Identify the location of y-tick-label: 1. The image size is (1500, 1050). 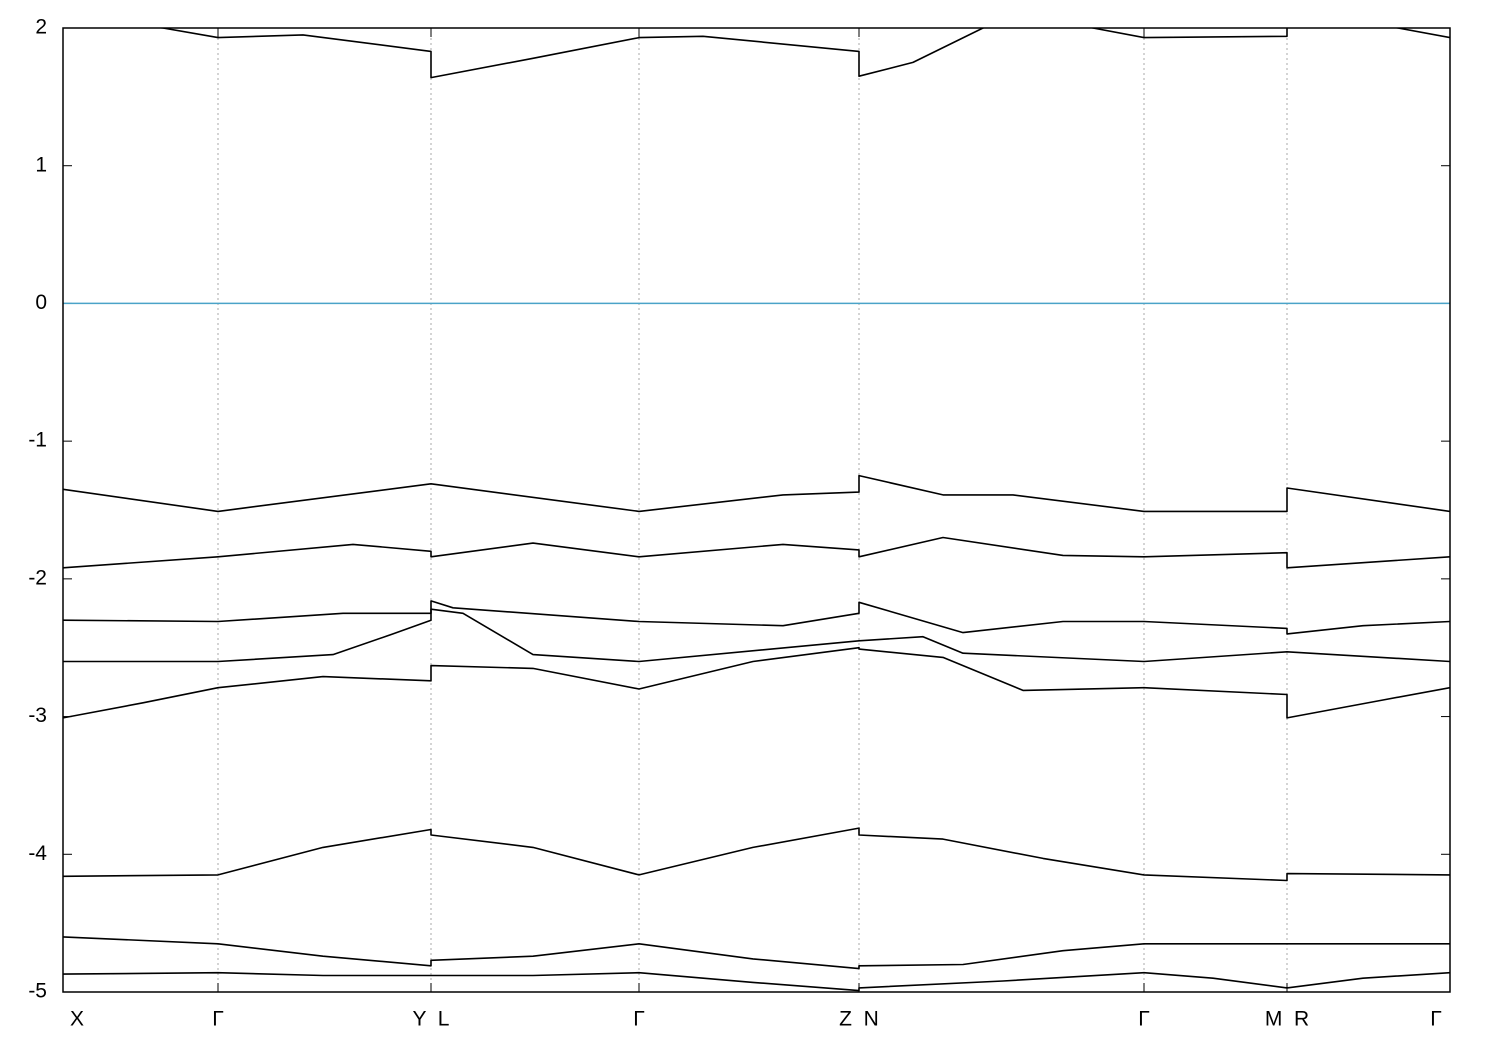
(41, 164).